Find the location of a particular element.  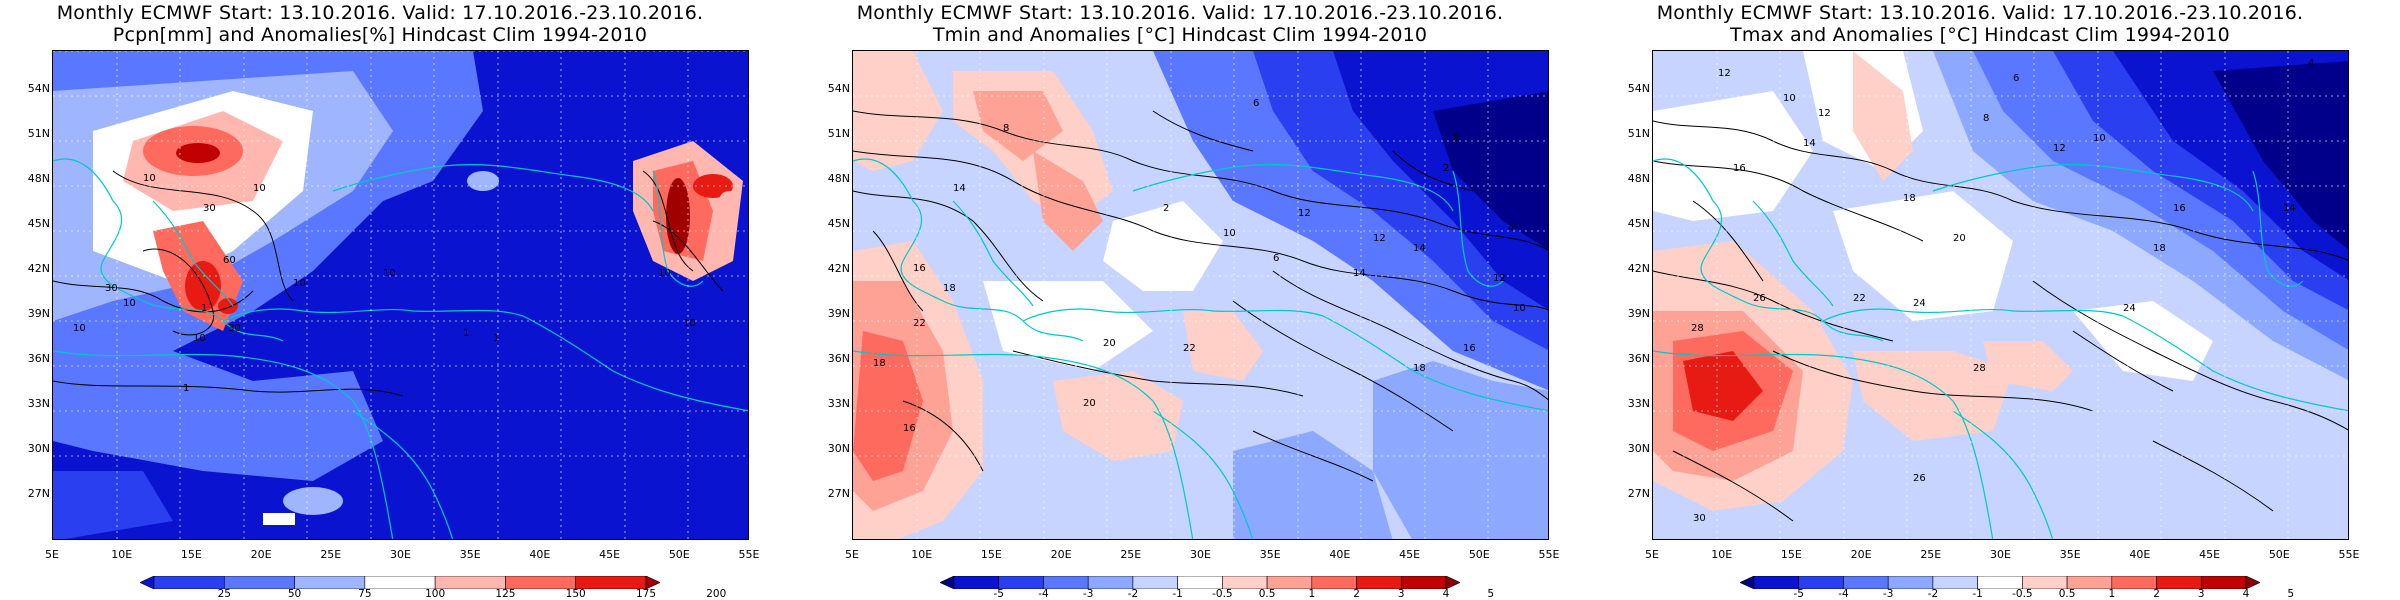

colorbar-tick-label: -5 is located at coordinates (1798, 594).